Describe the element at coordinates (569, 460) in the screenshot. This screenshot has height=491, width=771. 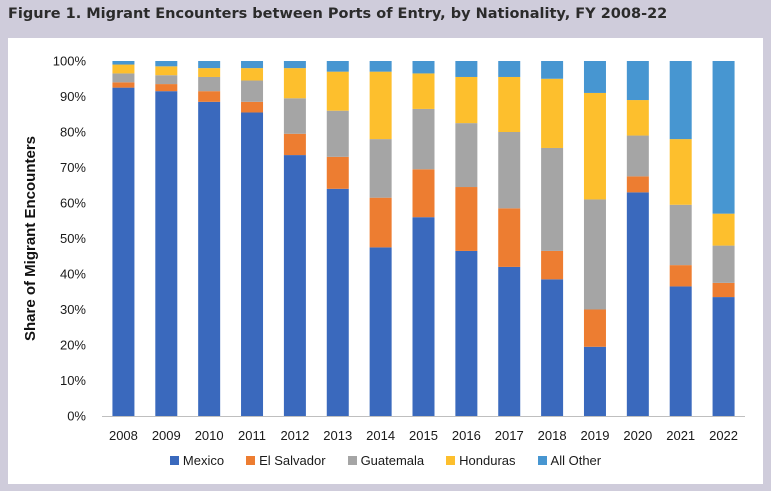
I see `legend-item: All Other` at that location.